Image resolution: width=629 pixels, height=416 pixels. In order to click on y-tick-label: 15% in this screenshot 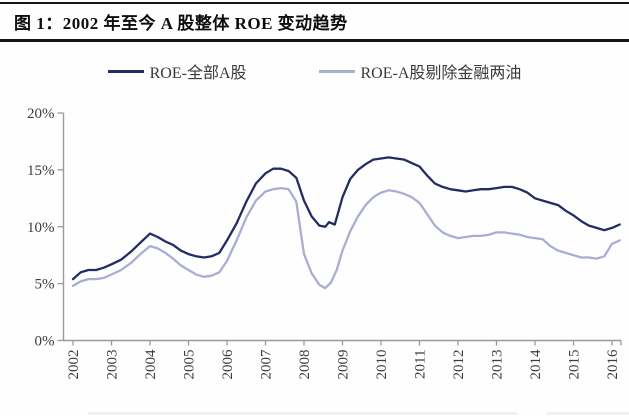, I will do `click(41, 171)`.